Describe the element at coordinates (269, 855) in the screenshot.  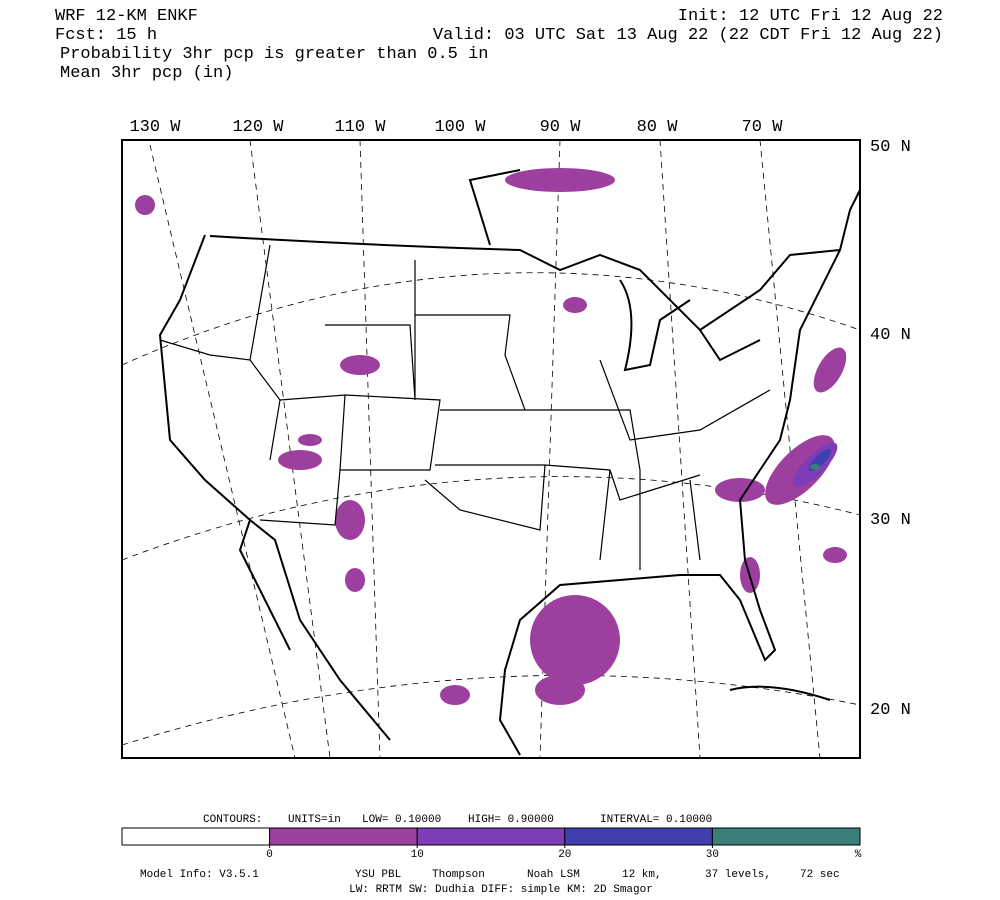
I see `colorbar-label: 0` at that location.